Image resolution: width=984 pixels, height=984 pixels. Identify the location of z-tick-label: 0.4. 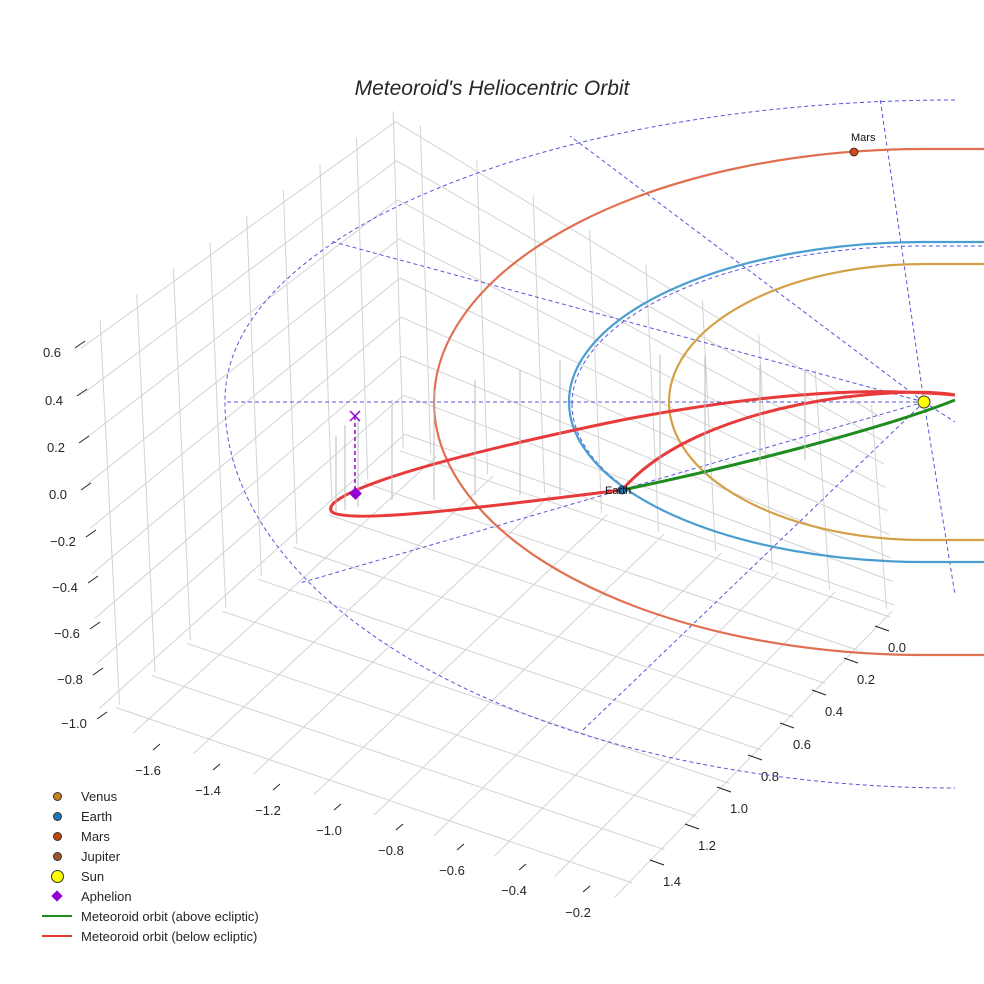
(54, 400).